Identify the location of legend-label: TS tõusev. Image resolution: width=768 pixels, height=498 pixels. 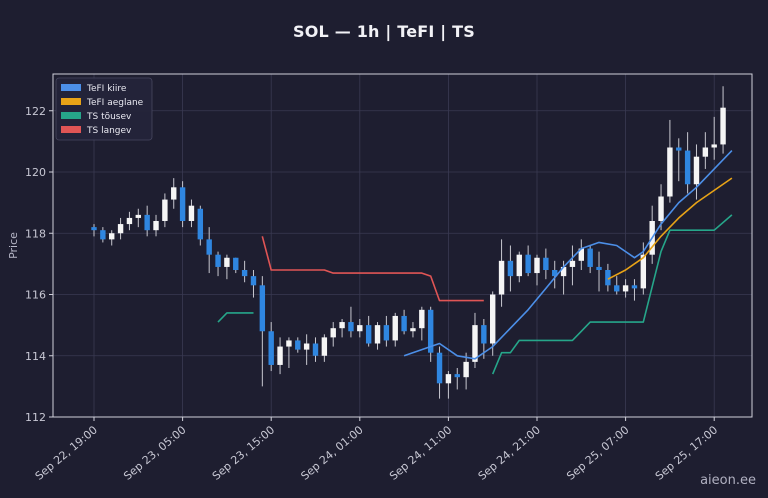
(109, 117).